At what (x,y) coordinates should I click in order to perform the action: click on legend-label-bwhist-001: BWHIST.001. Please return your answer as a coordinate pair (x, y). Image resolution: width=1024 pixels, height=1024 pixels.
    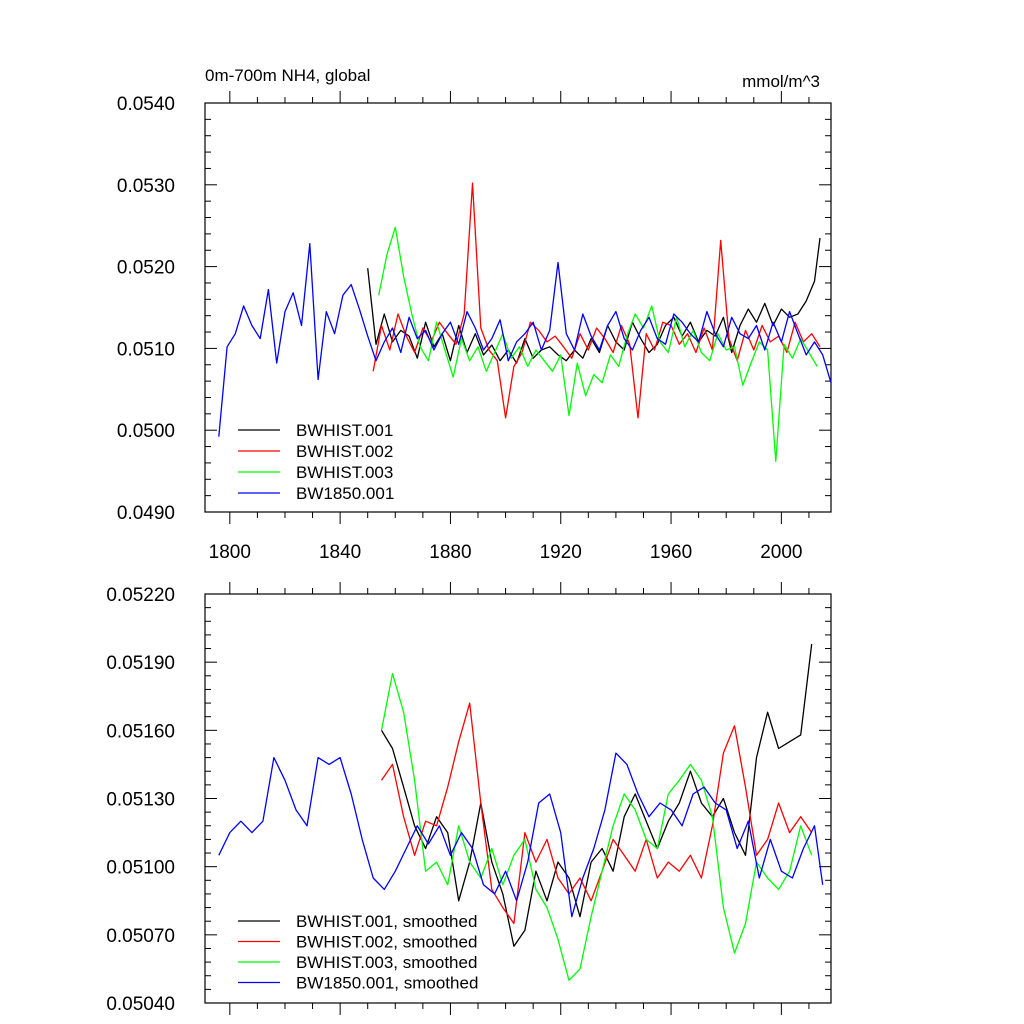
    Looking at the image, I should click on (344, 430).